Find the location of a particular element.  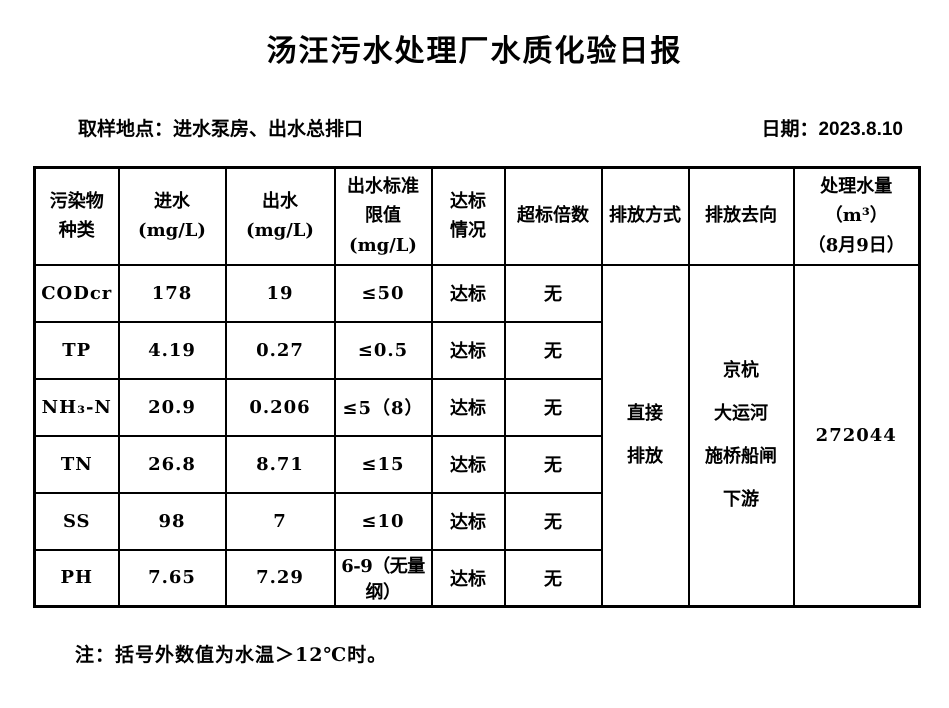

cell-discharge-mode: 直接 排放 is located at coordinates (645, 435).